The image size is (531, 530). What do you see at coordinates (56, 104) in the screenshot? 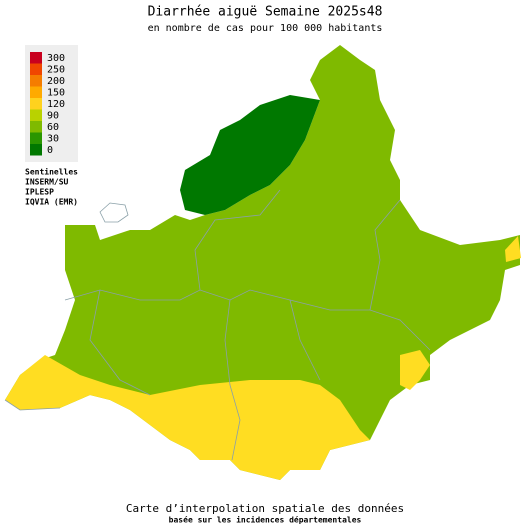
I see `legend-label: 120` at bounding box center [56, 104].